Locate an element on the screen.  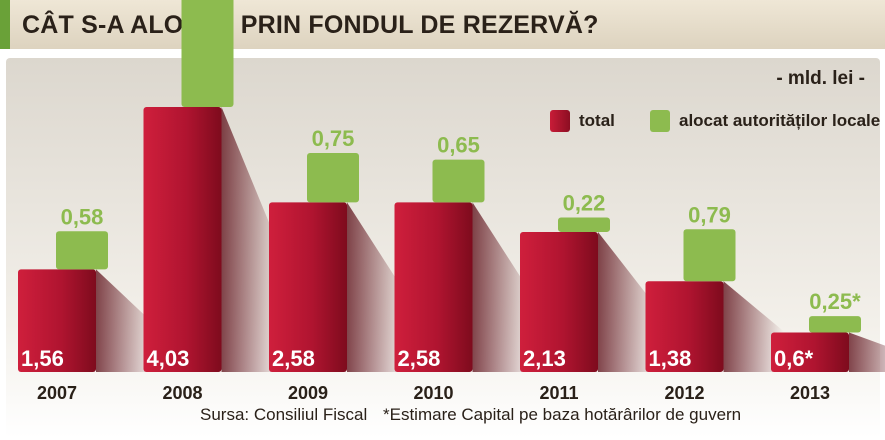
title-bar: CÂT S-A ALOCAT PRIN FONDUL DE REZERVĂ? is located at coordinates (442, 24).